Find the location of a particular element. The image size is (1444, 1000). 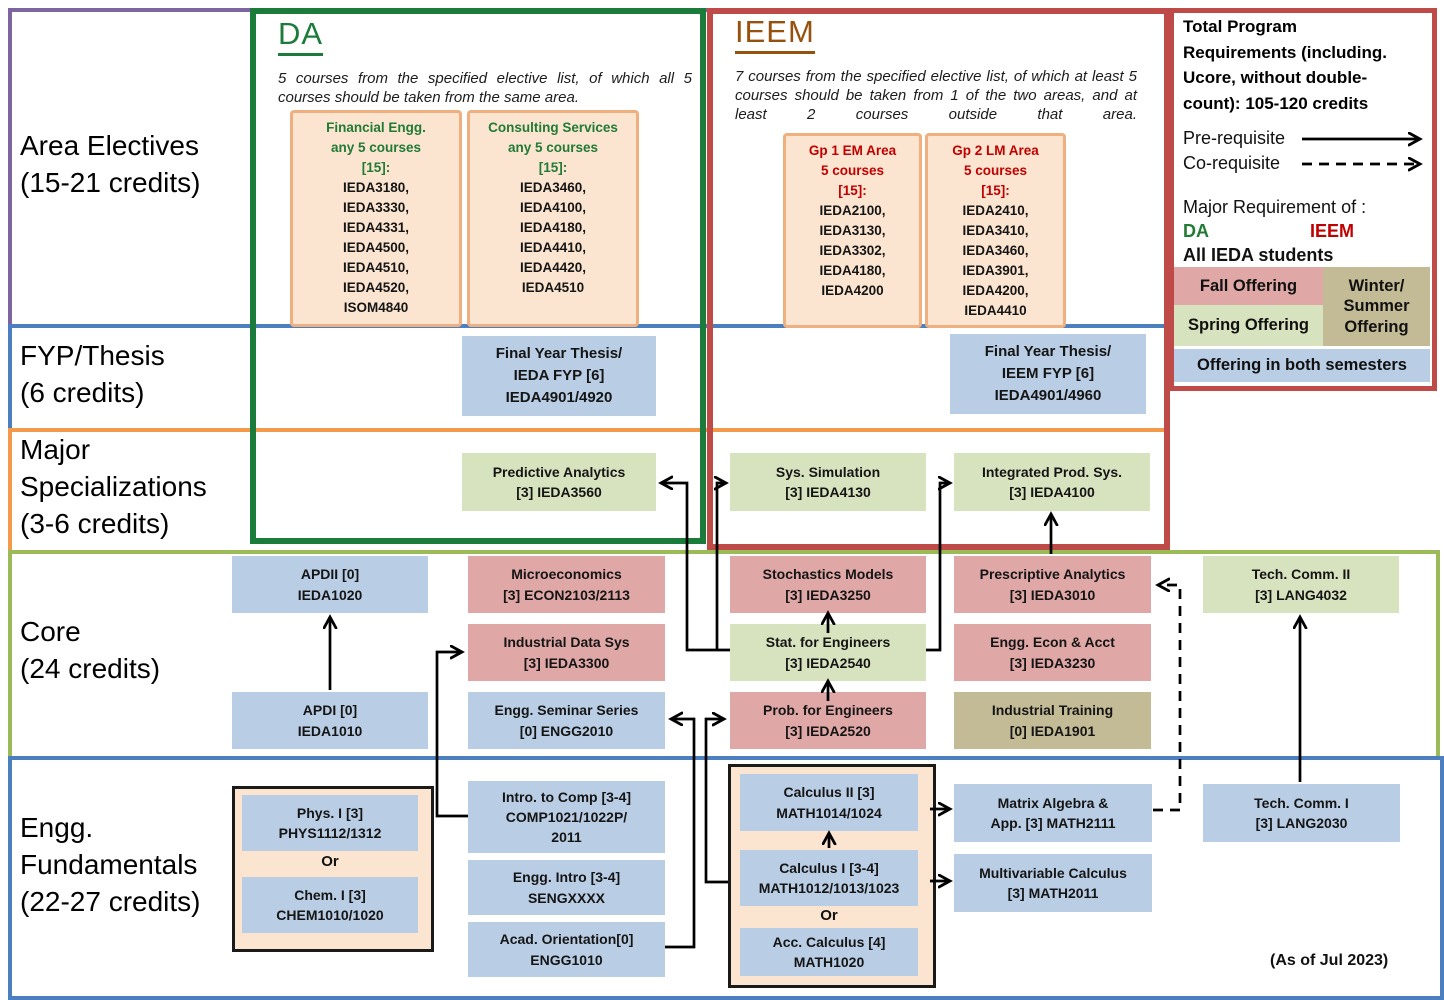

legend-spring-offering: Spring Offering is located at coordinates (1248, 325).